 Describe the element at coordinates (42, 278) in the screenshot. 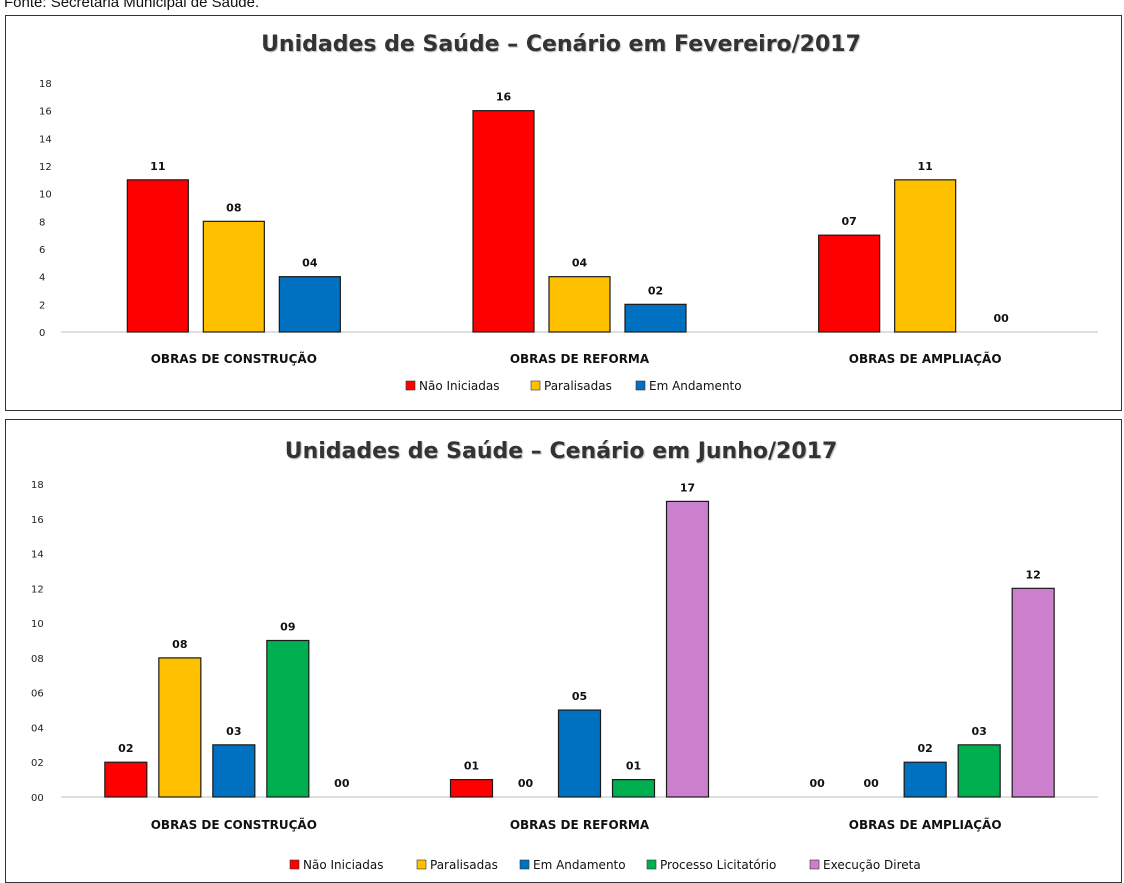

I see `y-tick-label: 4` at that location.